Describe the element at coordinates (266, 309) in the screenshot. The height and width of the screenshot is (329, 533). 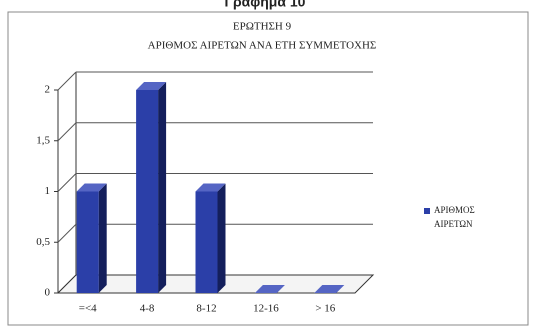
I see `x-tick-label: 12-16` at that location.